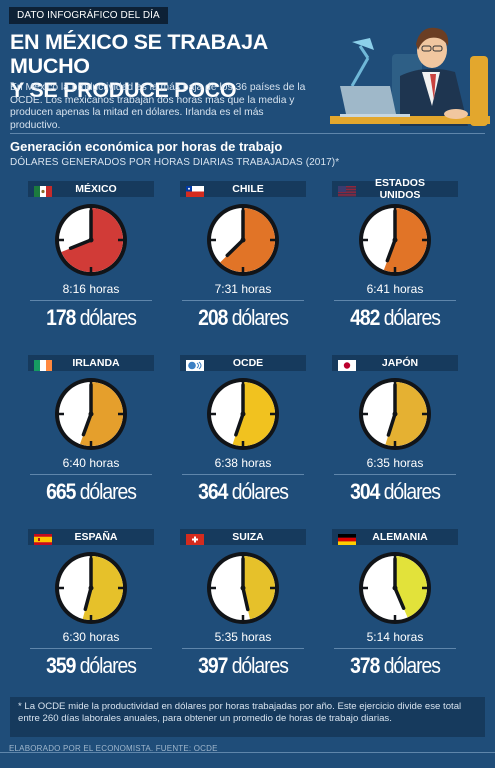 The height and width of the screenshot is (768, 495). I want to click on dollars-value: 208, so click(213, 317).